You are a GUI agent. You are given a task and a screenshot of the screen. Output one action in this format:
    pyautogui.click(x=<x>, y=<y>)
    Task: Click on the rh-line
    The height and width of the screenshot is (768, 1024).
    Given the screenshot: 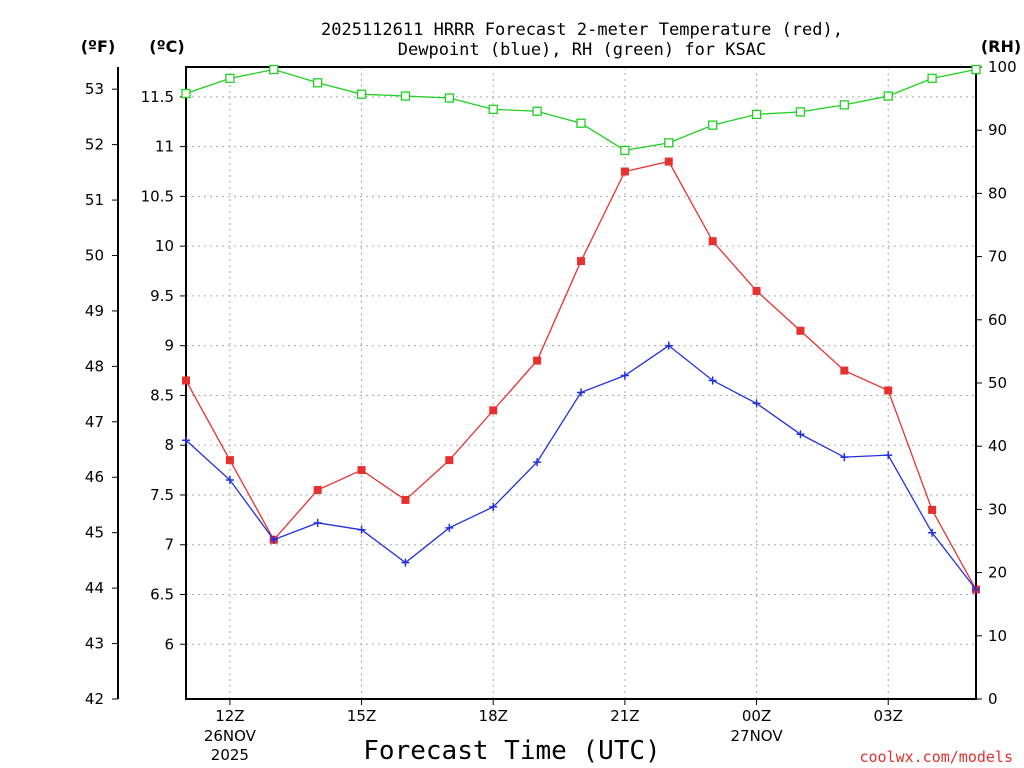 What is the action you would take?
    pyautogui.click(x=581, y=110)
    